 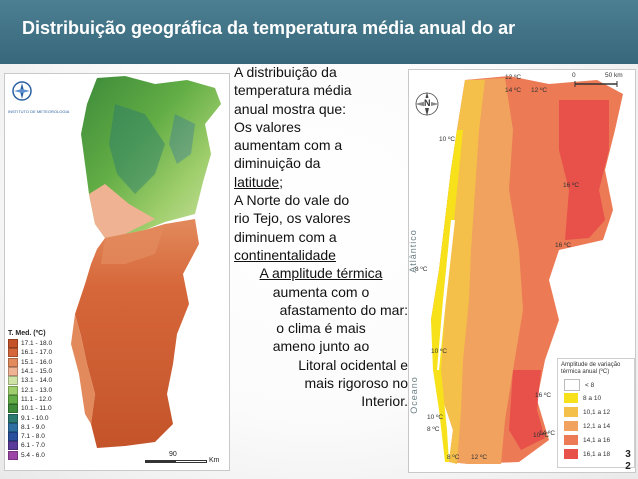 I want to click on amplitude-legend-row: < 8, so click(x=579, y=385).